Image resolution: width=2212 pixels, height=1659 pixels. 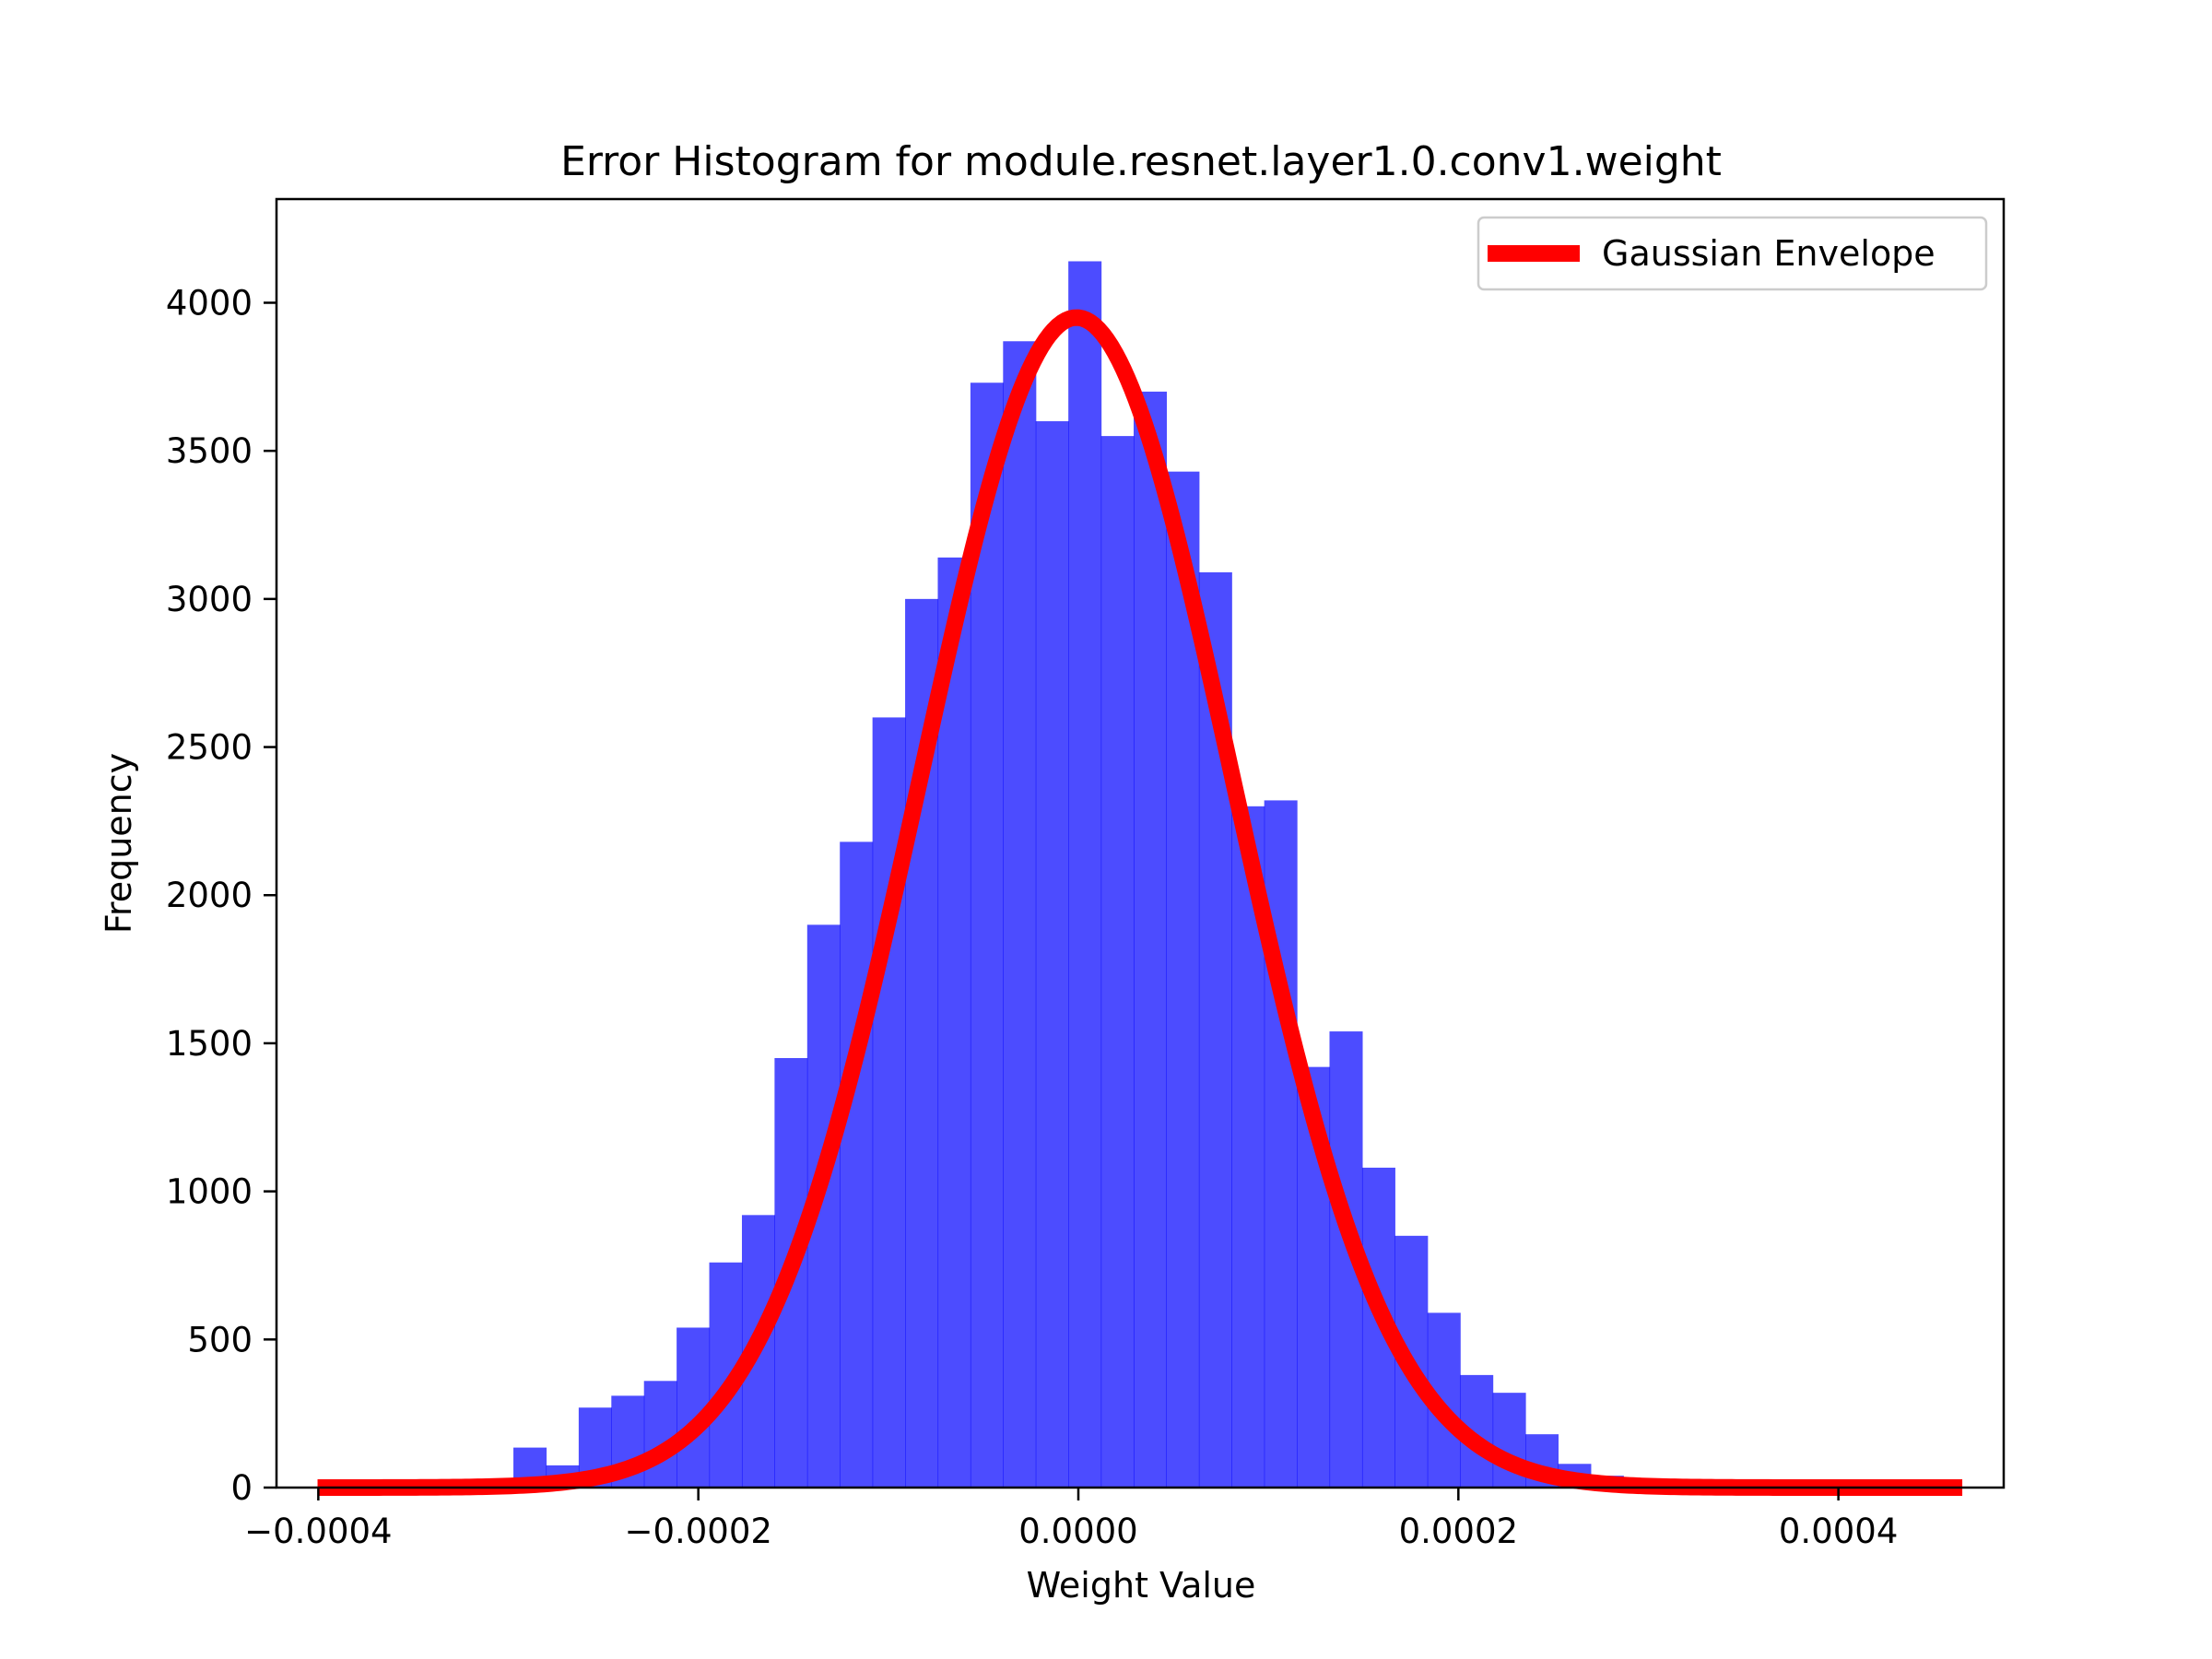 I want to click on x-tick-label-2: 0.0000, so click(x=1077, y=1531).